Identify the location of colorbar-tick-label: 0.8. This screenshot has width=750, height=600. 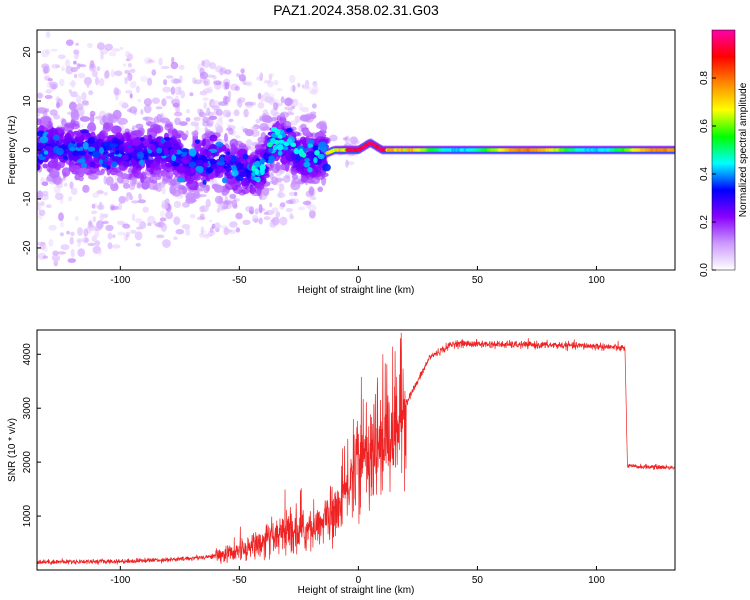
(704, 78).